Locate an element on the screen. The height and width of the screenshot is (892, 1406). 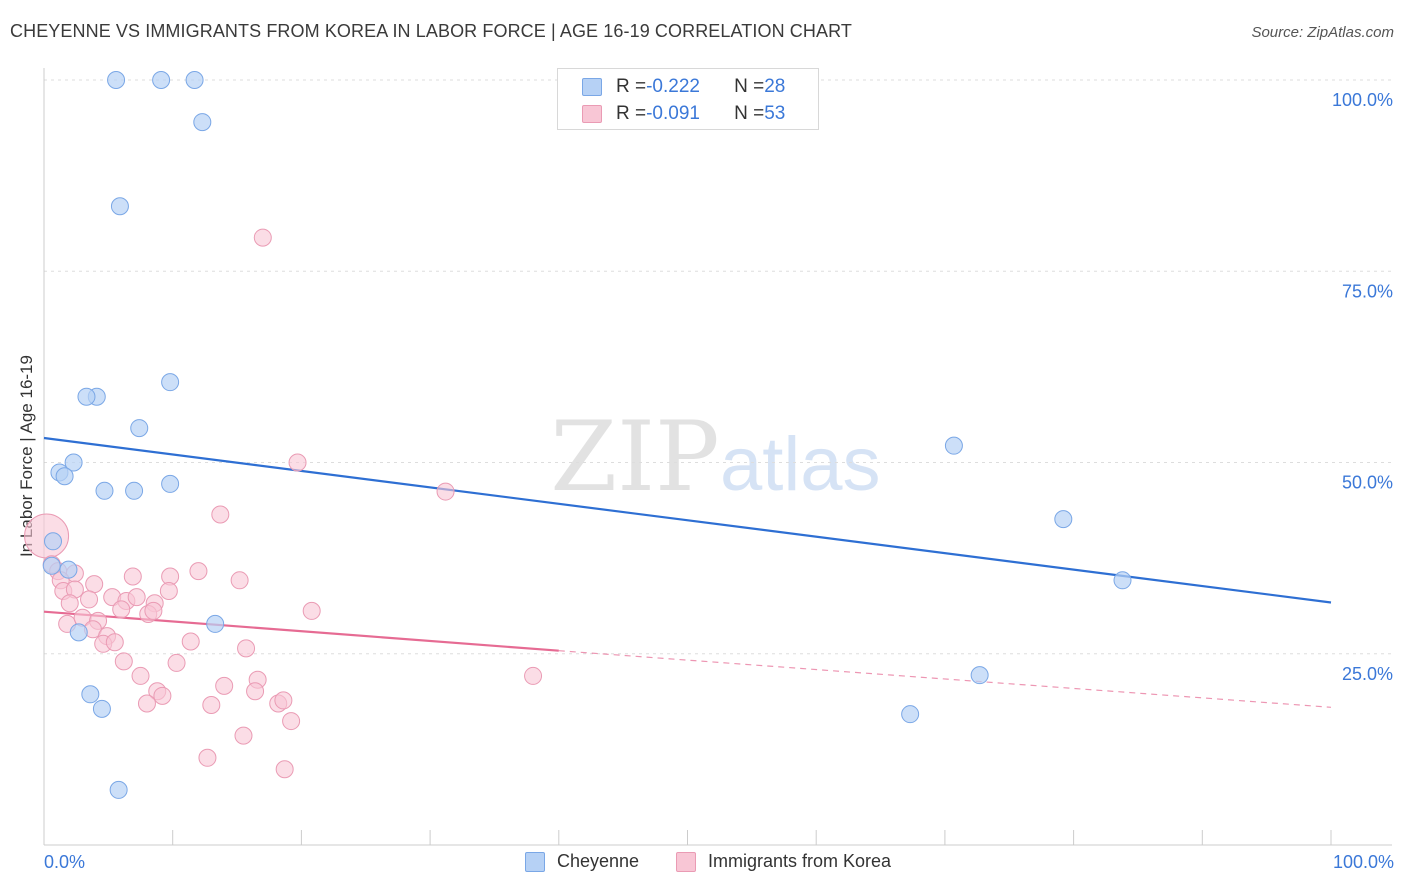
legend-item-cheyenne: Cheyenne is located at coordinates (582, 861).